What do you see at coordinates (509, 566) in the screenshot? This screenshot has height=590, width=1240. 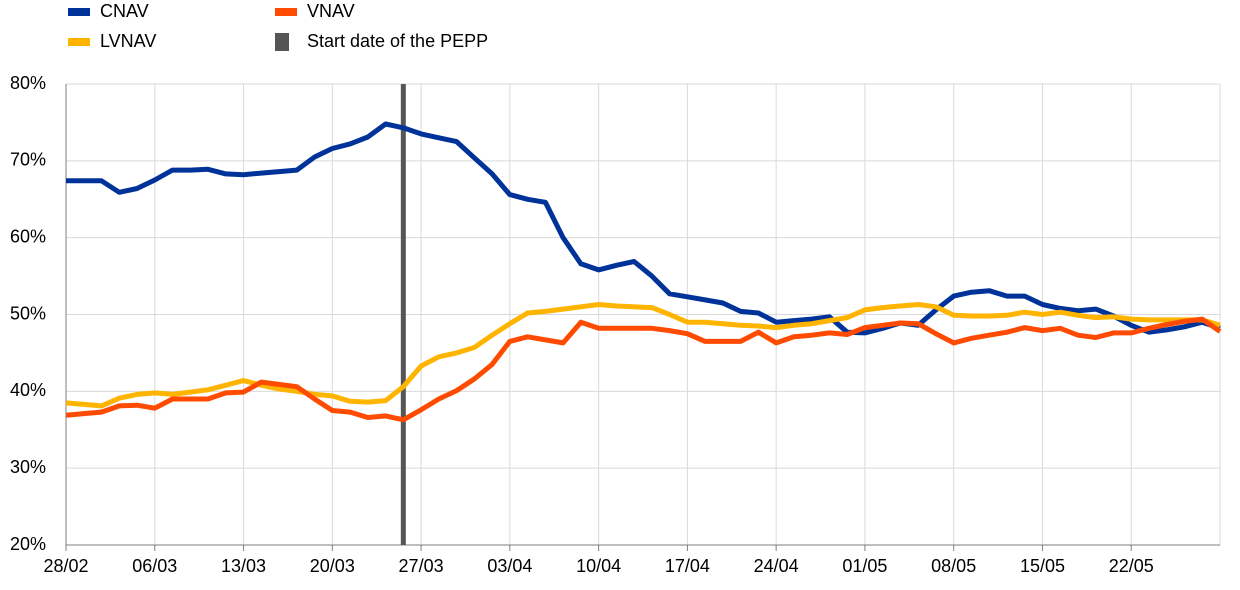 I see `x-tick-label: 03/04` at bounding box center [509, 566].